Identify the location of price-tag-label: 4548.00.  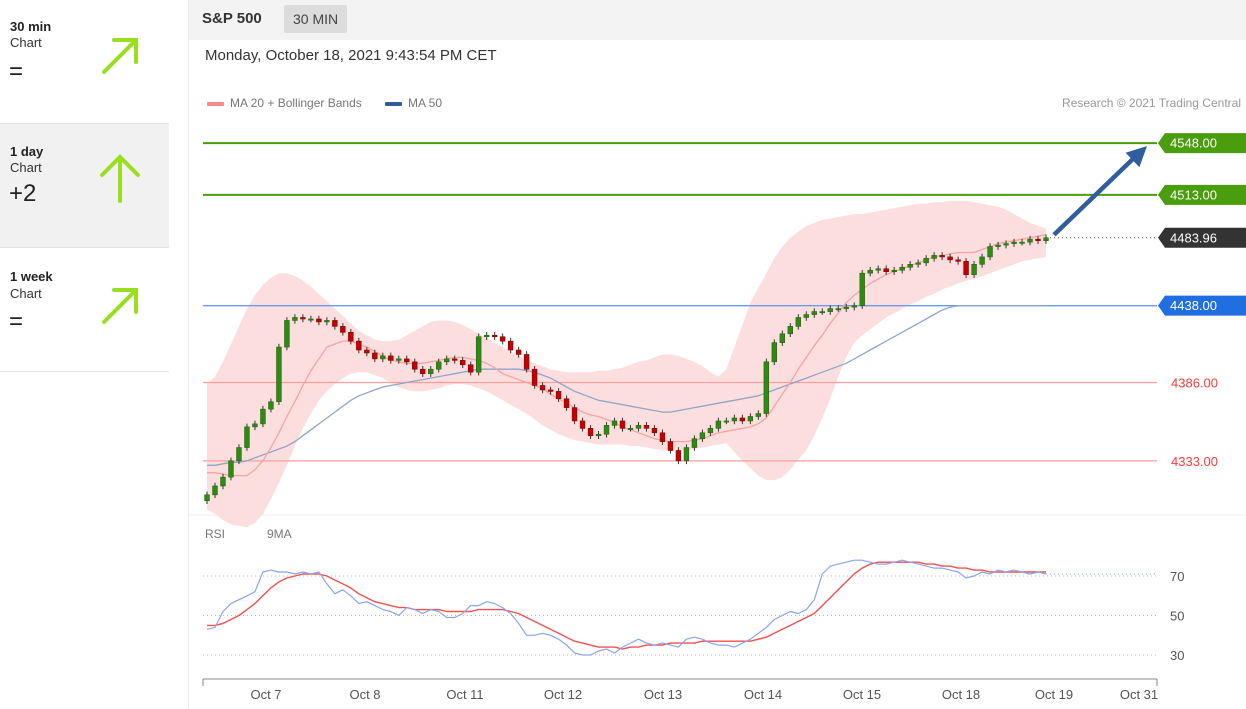
(1193, 143).